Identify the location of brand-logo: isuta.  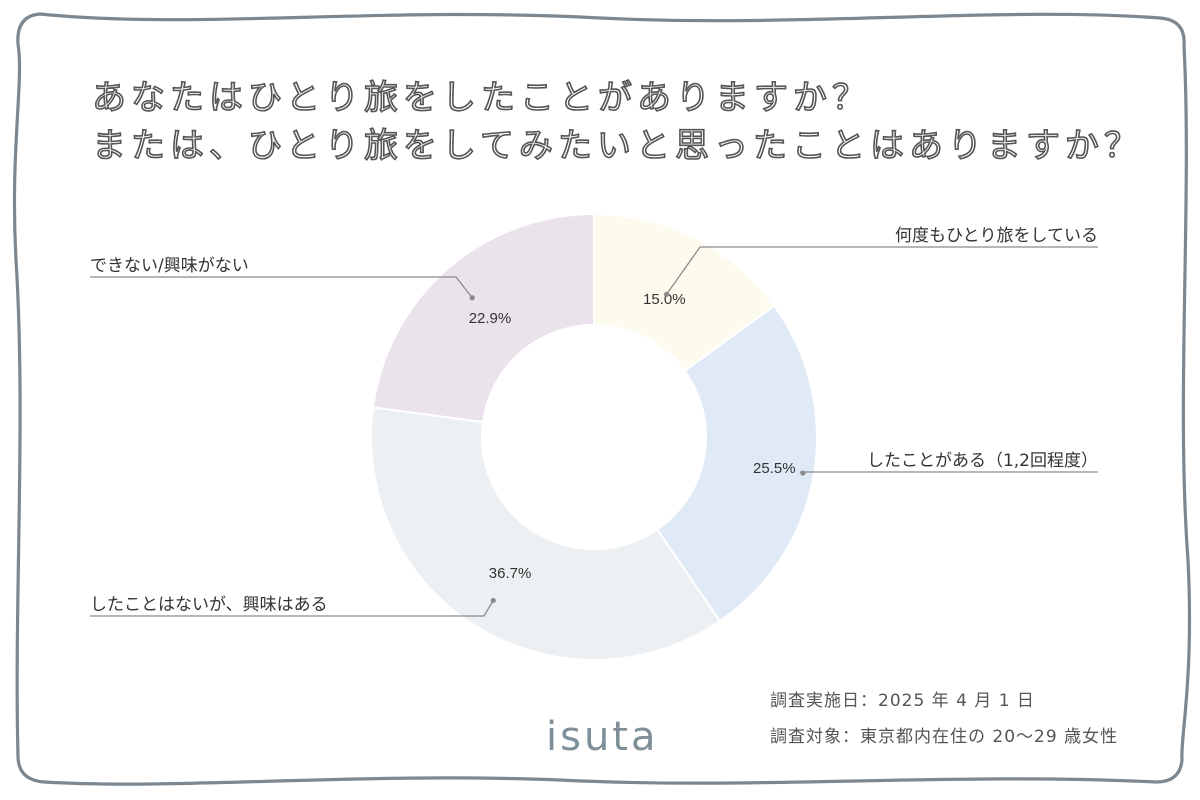
(602, 737).